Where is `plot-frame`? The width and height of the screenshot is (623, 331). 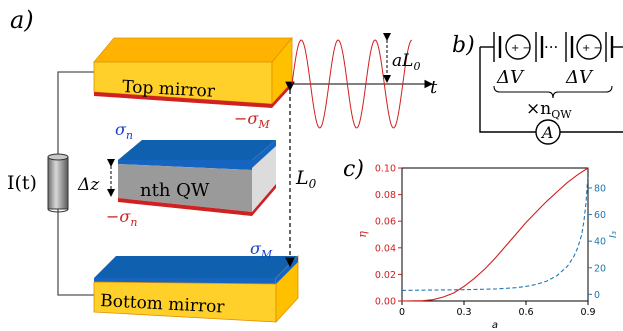 plot-frame is located at coordinates (495, 234).